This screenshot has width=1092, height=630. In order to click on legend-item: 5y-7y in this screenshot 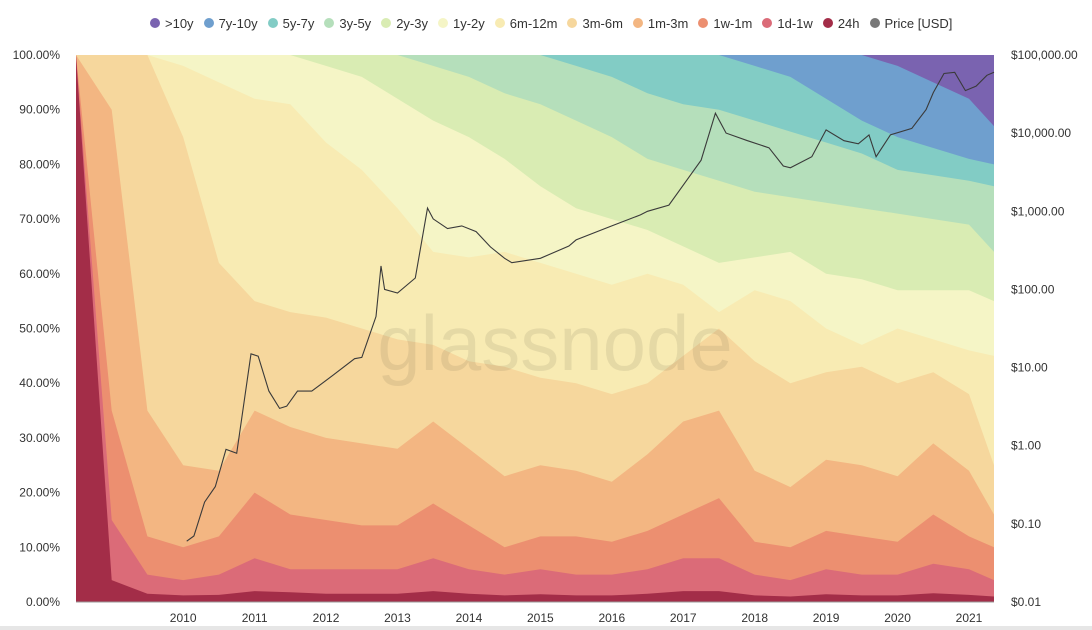, I will do `click(291, 23)`.